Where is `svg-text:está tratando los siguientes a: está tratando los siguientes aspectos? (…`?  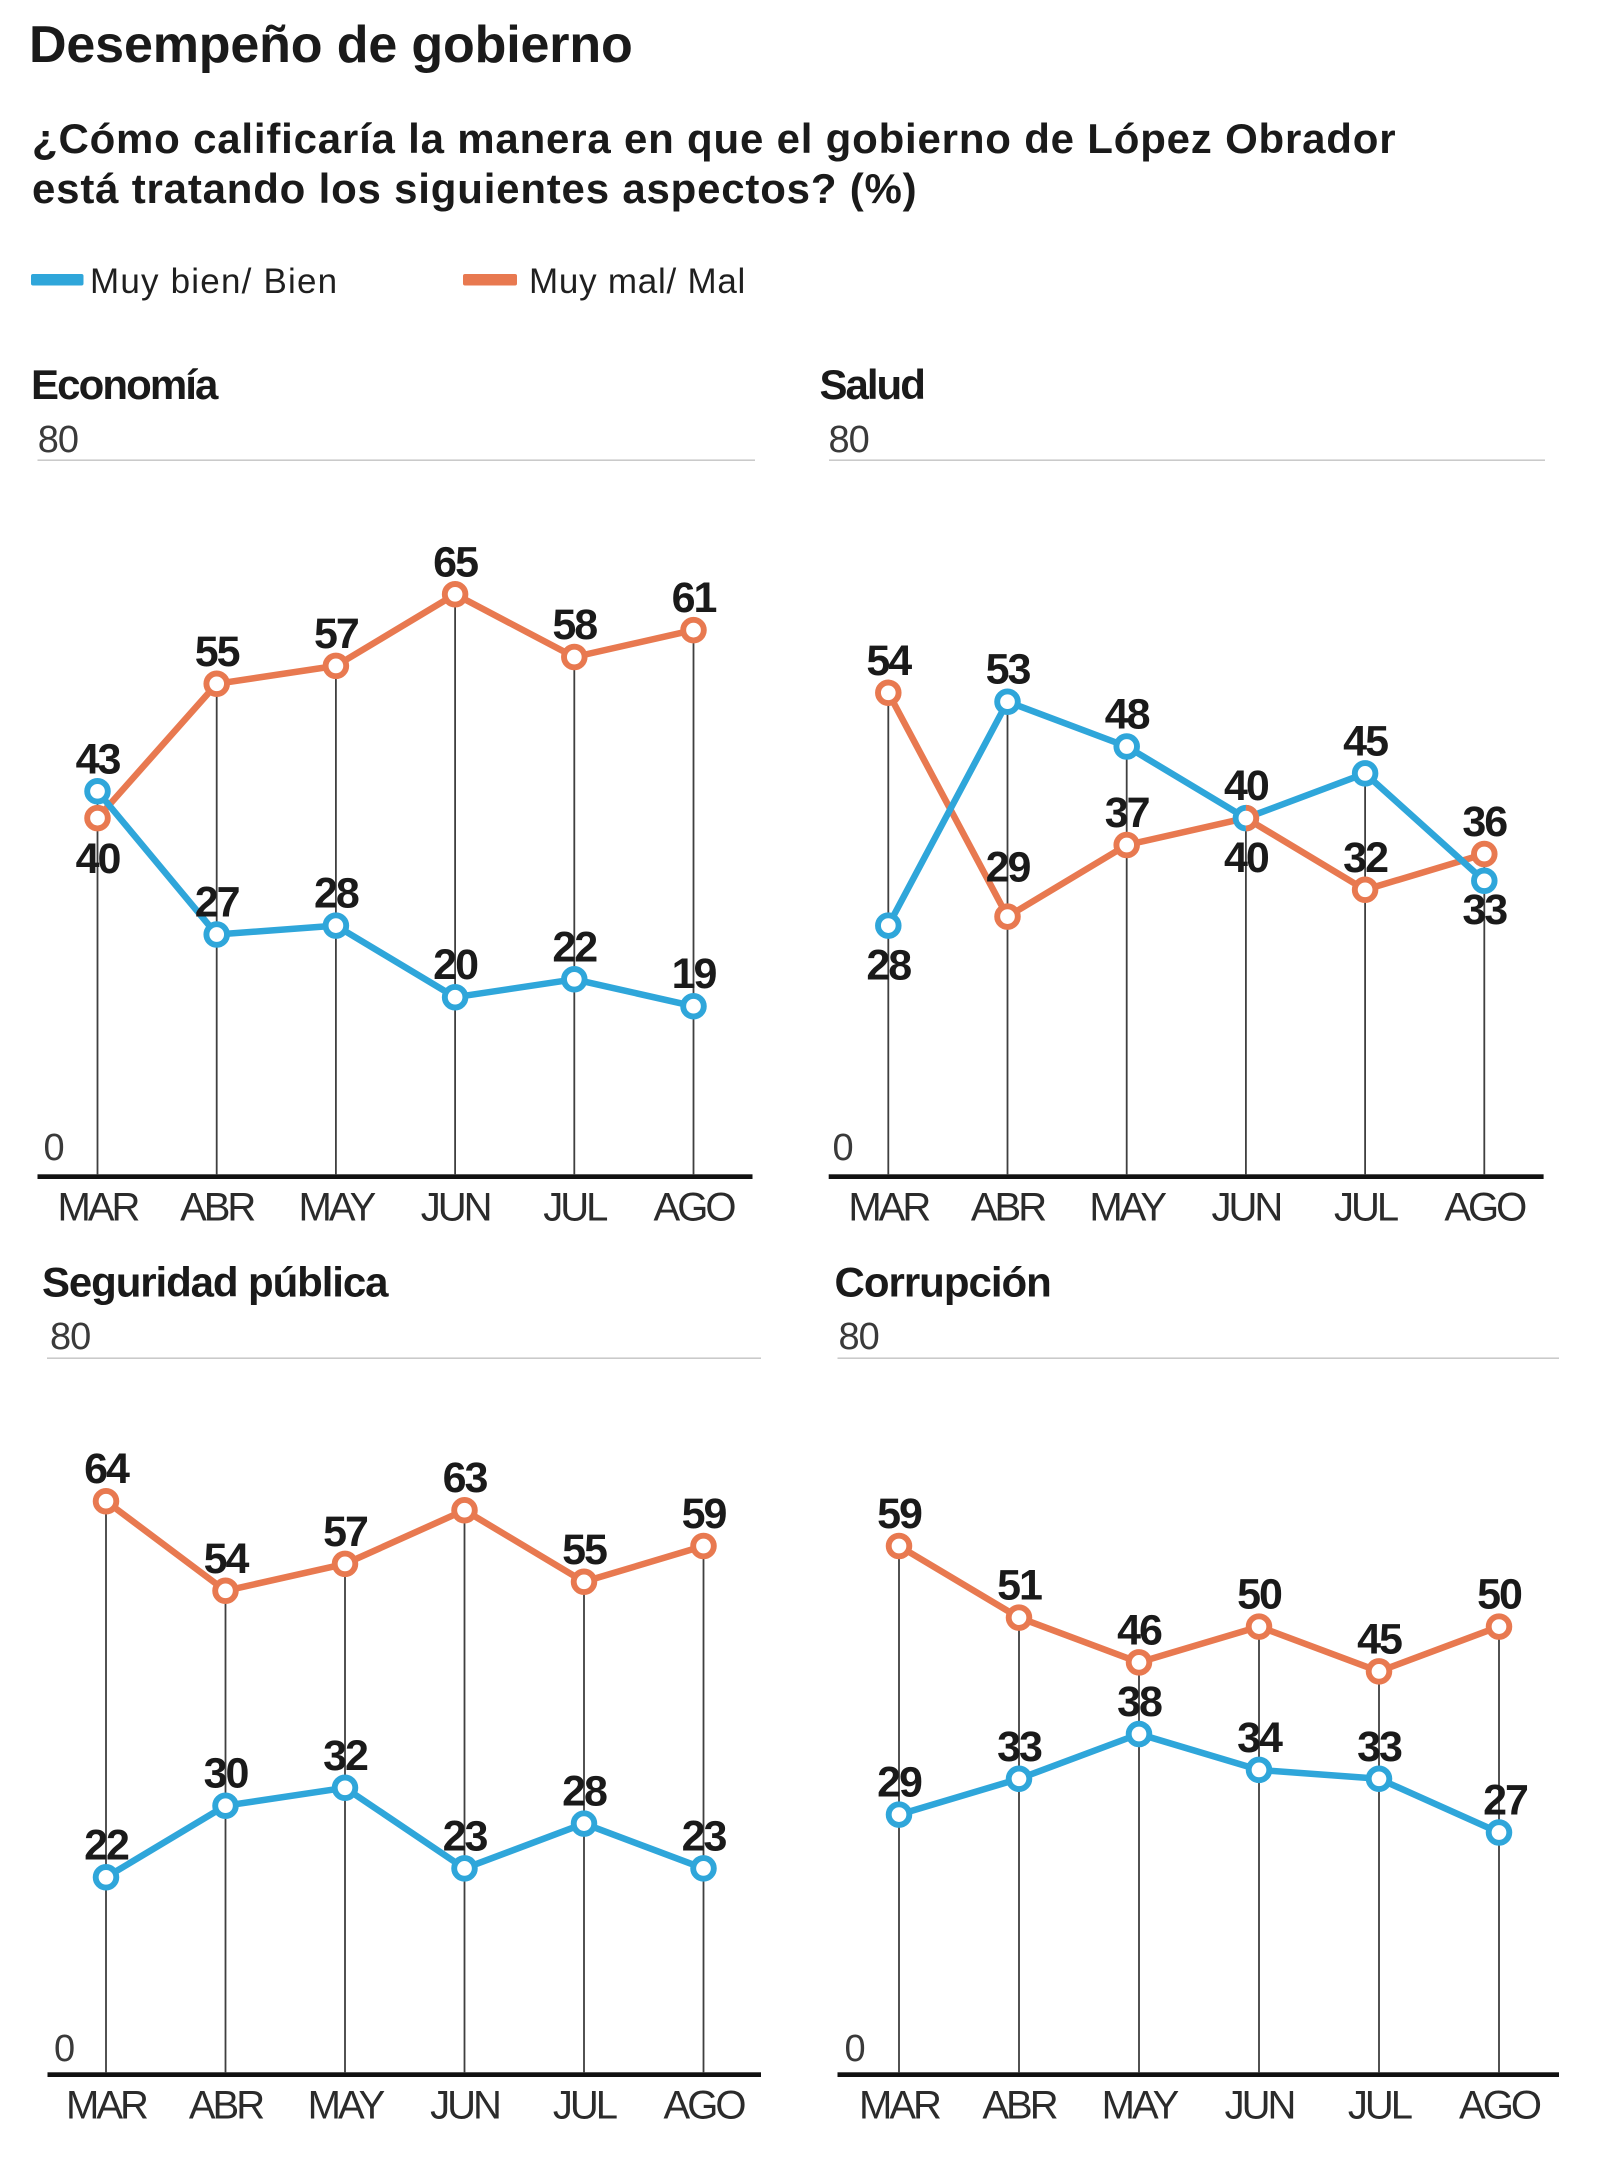 svg-text:está tratando los siguientes a: está tratando los siguientes aspectos? (… is located at coordinates (474, 188).